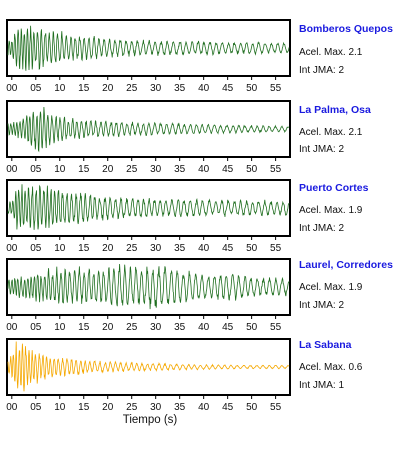  I want to click on max-acceleration-label: Acel. Max. 0.6, so click(331, 367).